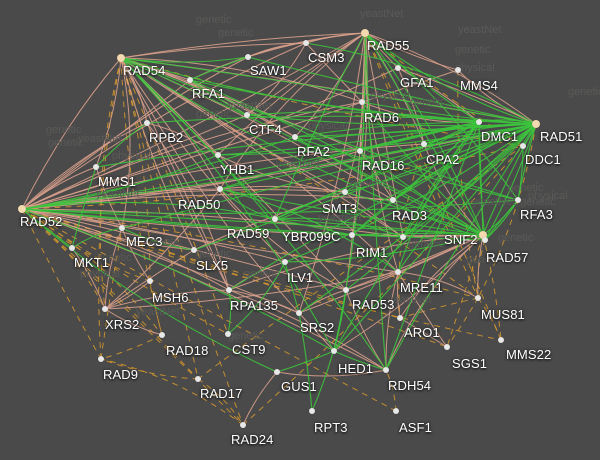 This screenshot has width=600, height=460. Describe the element at coordinates (220, 189) in the screenshot. I see `network-node-rad50` at that location.